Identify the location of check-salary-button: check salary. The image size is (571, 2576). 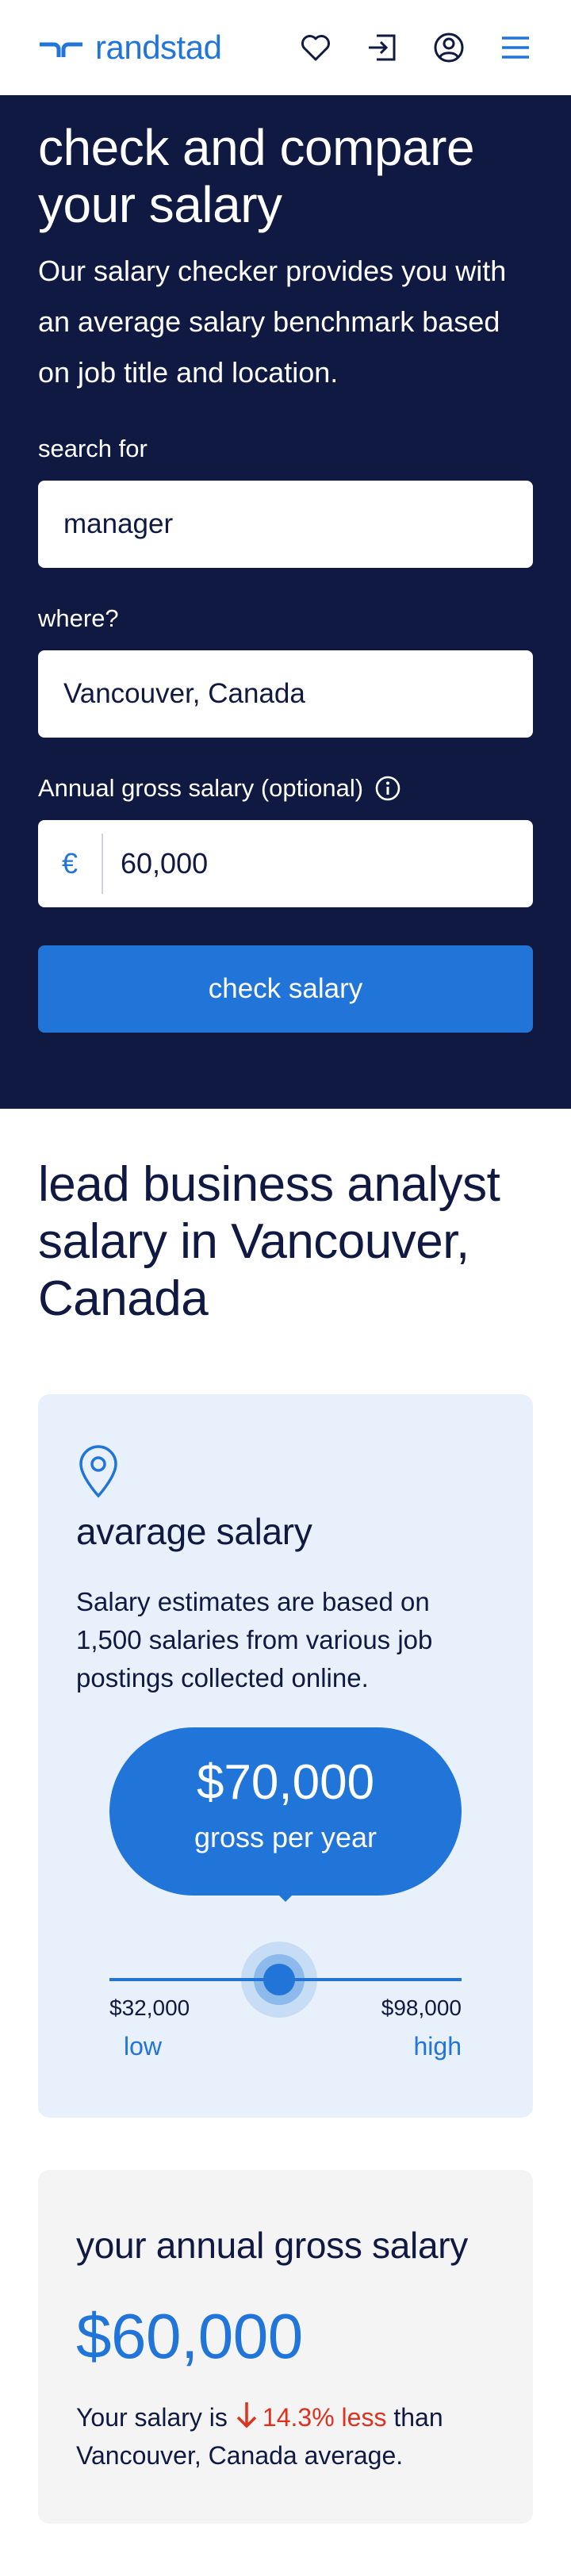
(285, 989).